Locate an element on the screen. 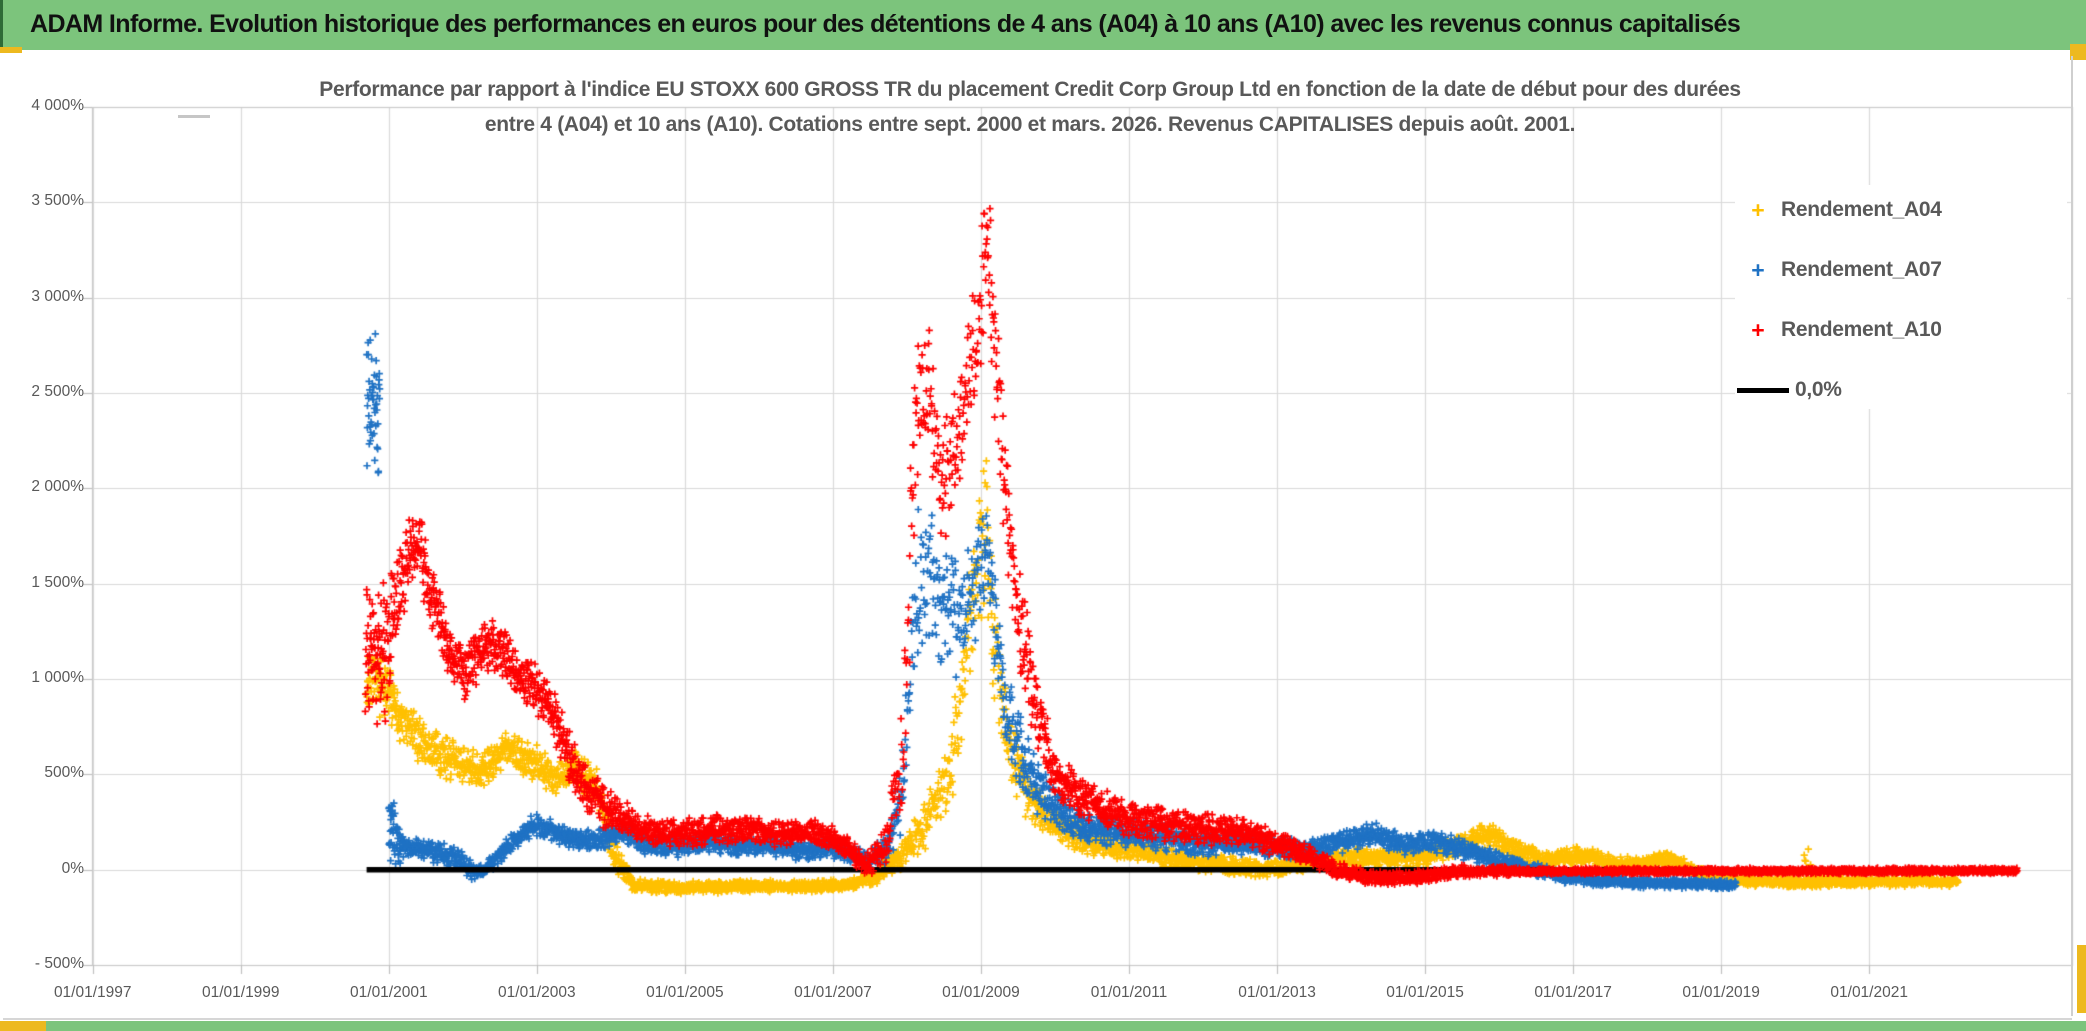  y-axis-tick-label: 4 000% is located at coordinates (57, 105).